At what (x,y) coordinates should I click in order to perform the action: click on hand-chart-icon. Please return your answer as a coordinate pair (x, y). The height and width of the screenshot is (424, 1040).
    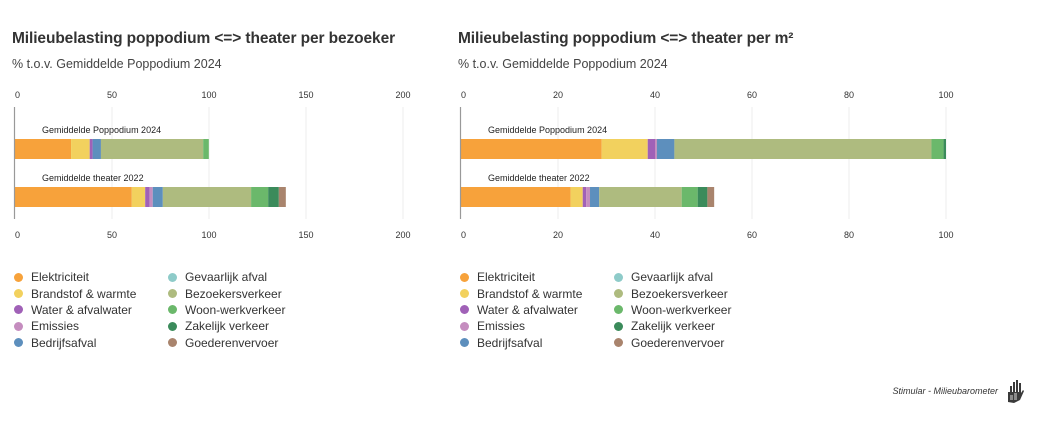
    Looking at the image, I should click on (1016, 391).